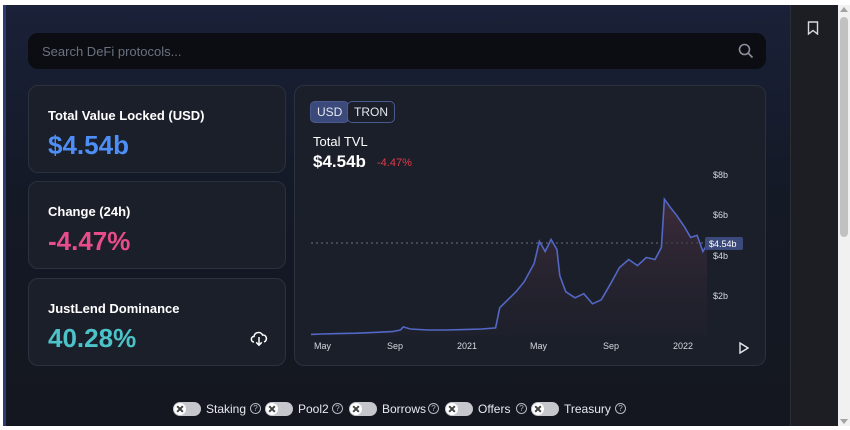  What do you see at coordinates (259, 338) in the screenshot?
I see `download-cloud-icon` at bounding box center [259, 338].